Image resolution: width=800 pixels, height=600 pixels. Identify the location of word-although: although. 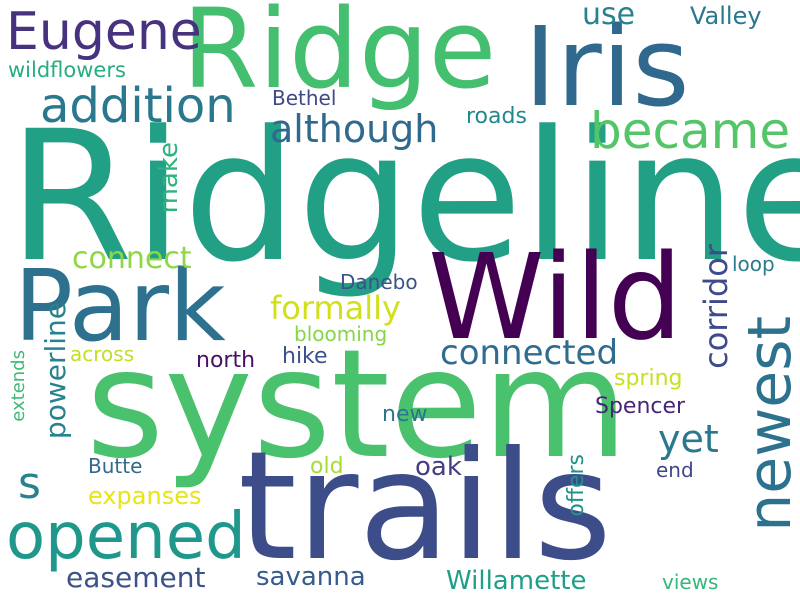
(354, 129).